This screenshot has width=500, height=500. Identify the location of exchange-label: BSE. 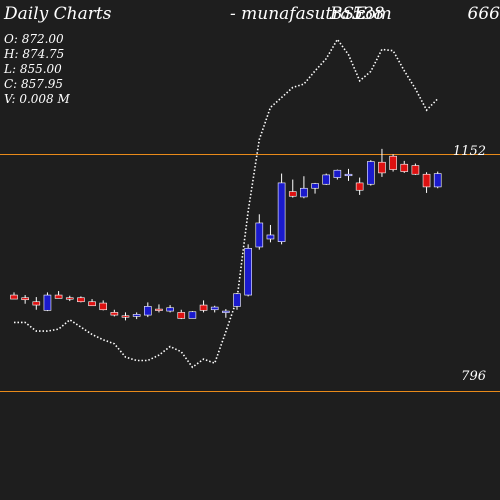
(348, 14).